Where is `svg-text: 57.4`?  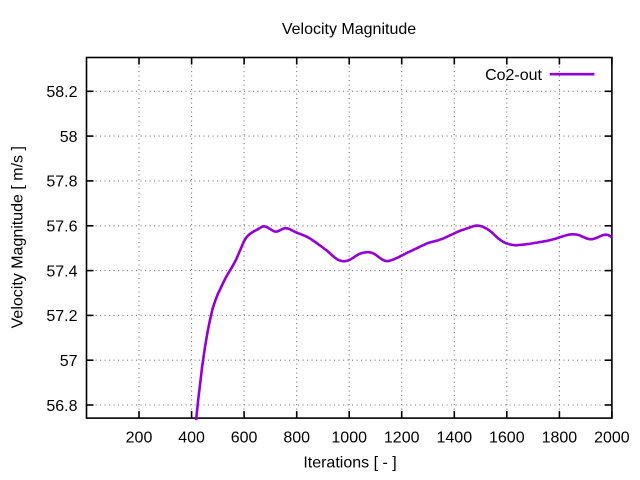
svg-text: 57.4 is located at coordinates (61, 271).